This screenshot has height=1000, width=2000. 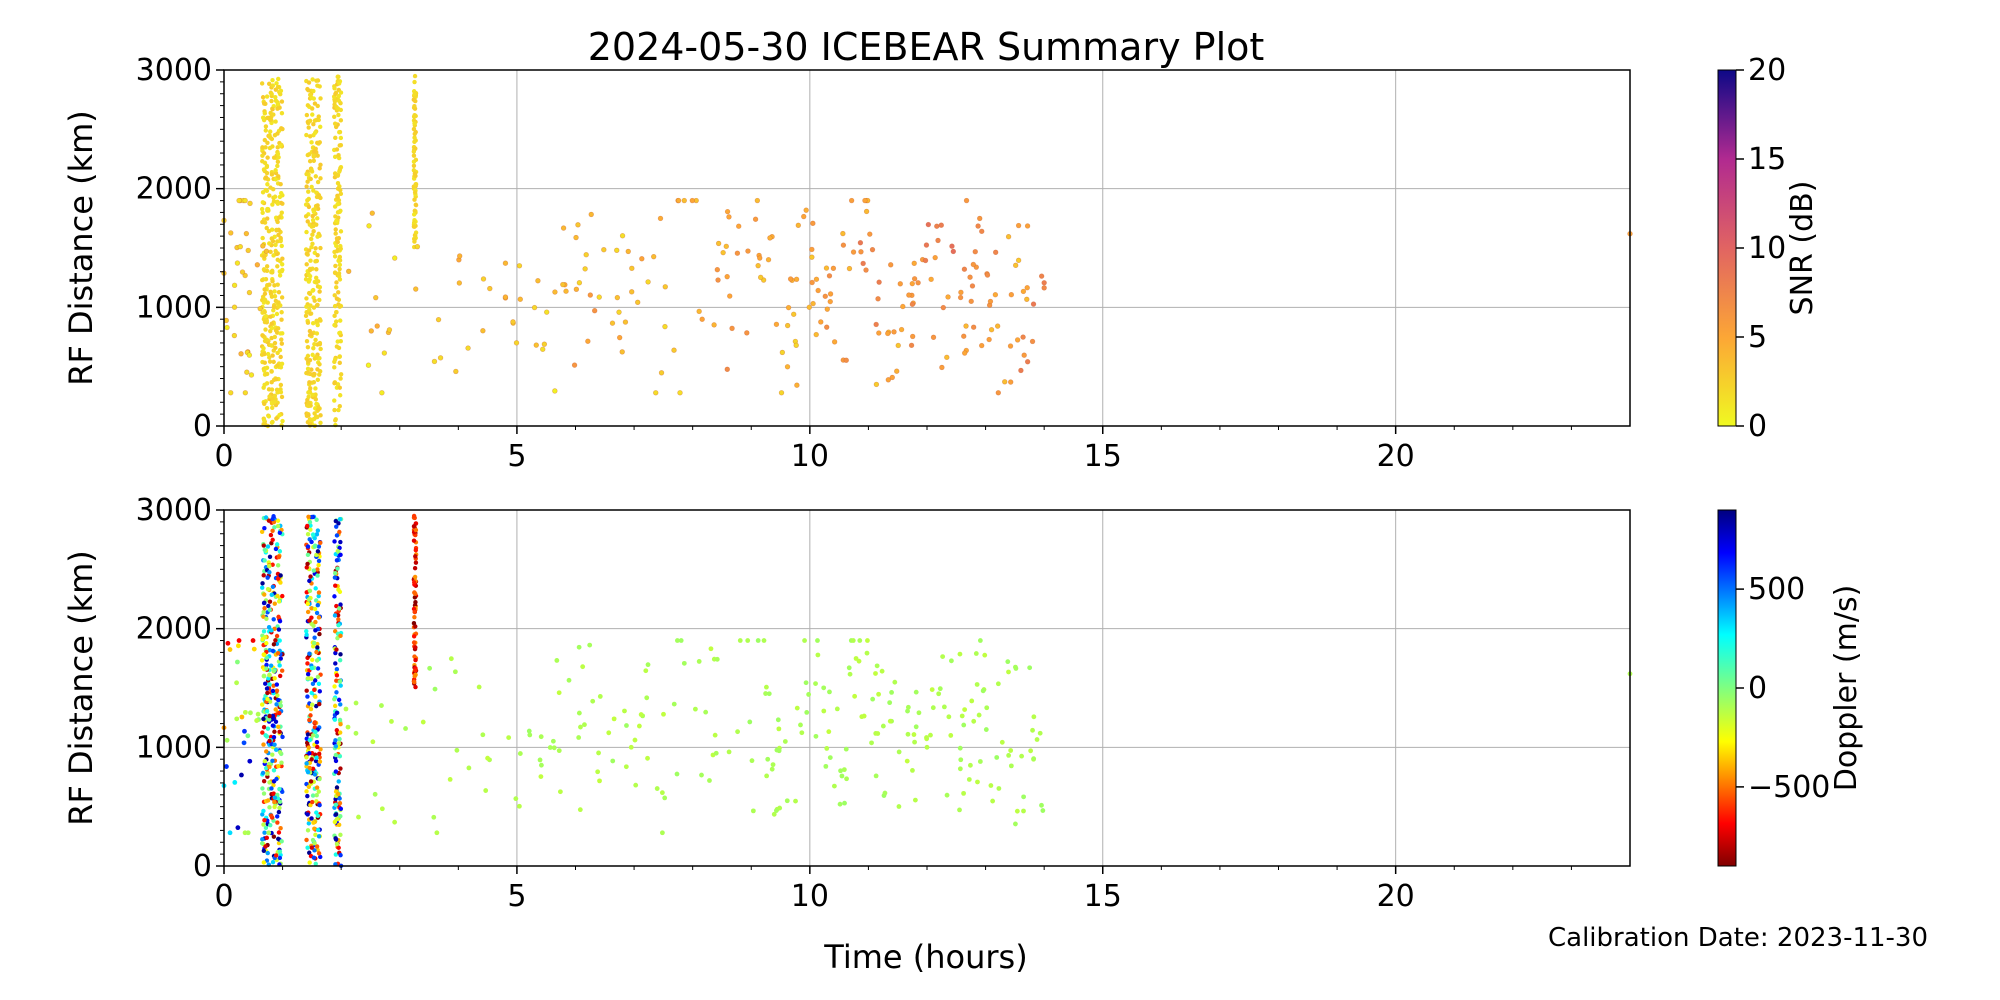 What do you see at coordinates (1790, 688) in the screenshot?
I see `doppler-colorbar: −500 0 500 Doppler (m/s)` at bounding box center [1790, 688].